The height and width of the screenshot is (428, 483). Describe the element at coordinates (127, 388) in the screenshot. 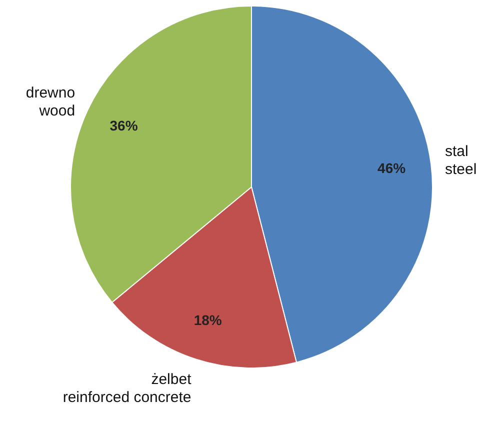

I see `slice-label: żelbet reinforced concrete` at that location.